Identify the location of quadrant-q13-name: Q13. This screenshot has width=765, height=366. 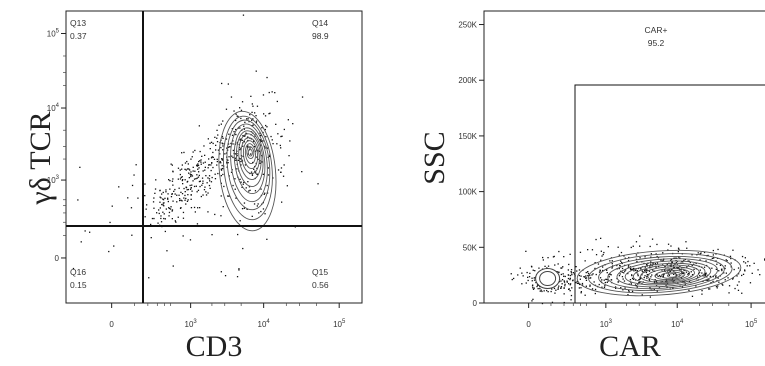
(78, 23).